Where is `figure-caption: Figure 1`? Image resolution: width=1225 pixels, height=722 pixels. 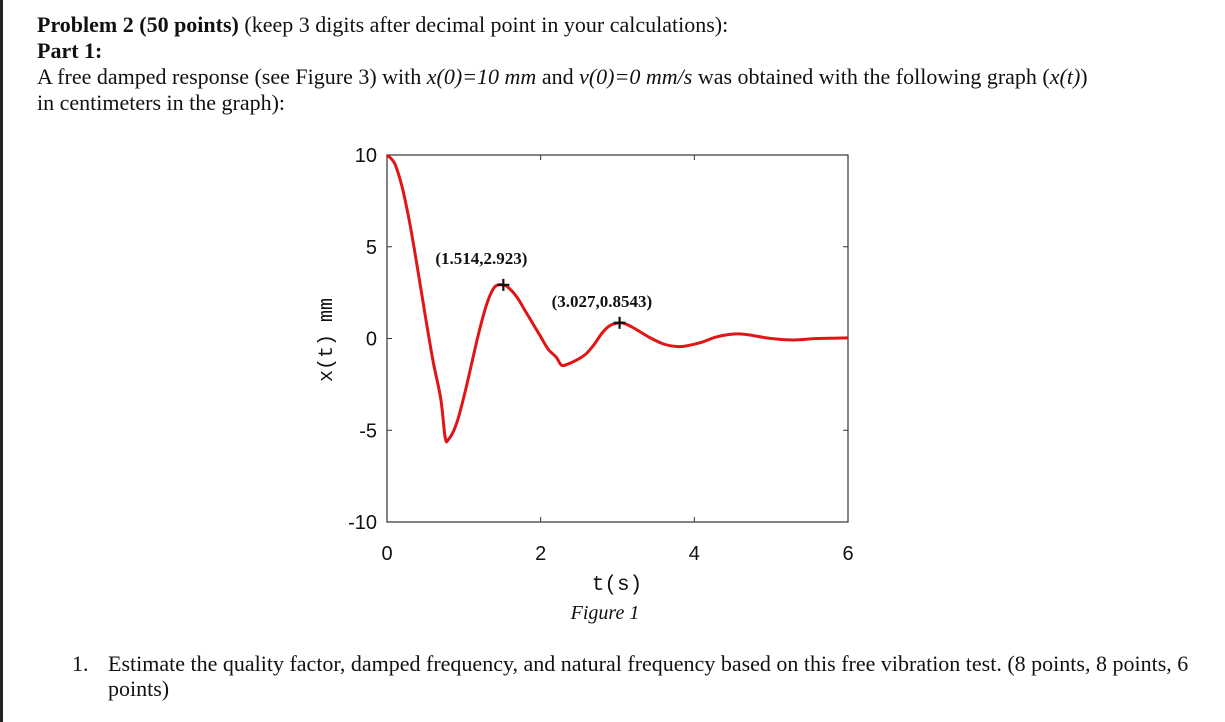
figure-caption: Figure 1 is located at coordinates (605, 613).